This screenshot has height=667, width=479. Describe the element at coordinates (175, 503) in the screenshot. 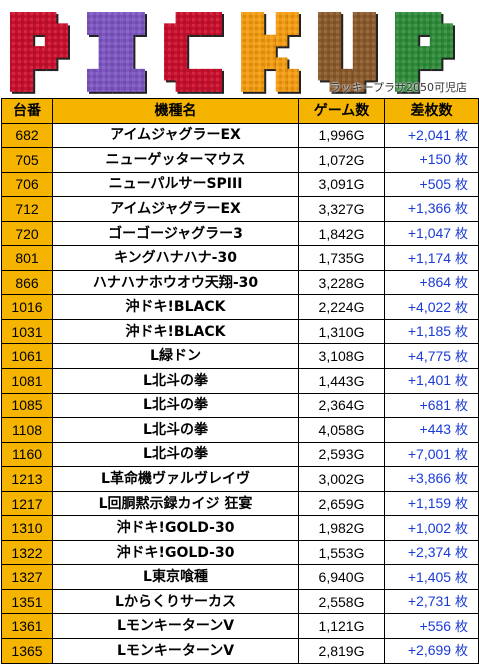

I see `machine-name-cell: L回胴黙示録カイジ 狂宴` at that location.